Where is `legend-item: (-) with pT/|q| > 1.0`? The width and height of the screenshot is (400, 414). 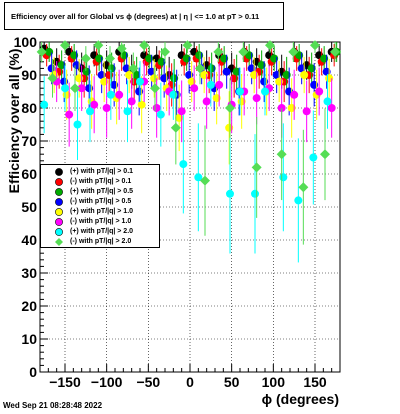 legend-item: (-) with pT/|q| > 1.0 is located at coordinates (100, 222).